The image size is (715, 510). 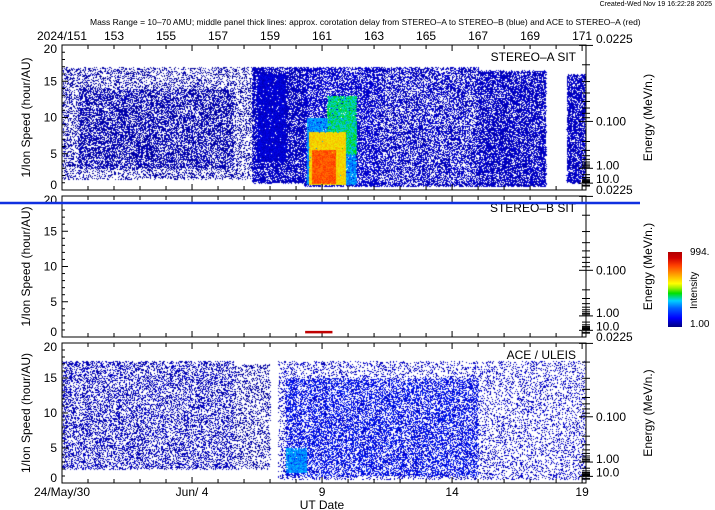 I want to click on top-date-label: 2024/151, so click(x=62, y=36).